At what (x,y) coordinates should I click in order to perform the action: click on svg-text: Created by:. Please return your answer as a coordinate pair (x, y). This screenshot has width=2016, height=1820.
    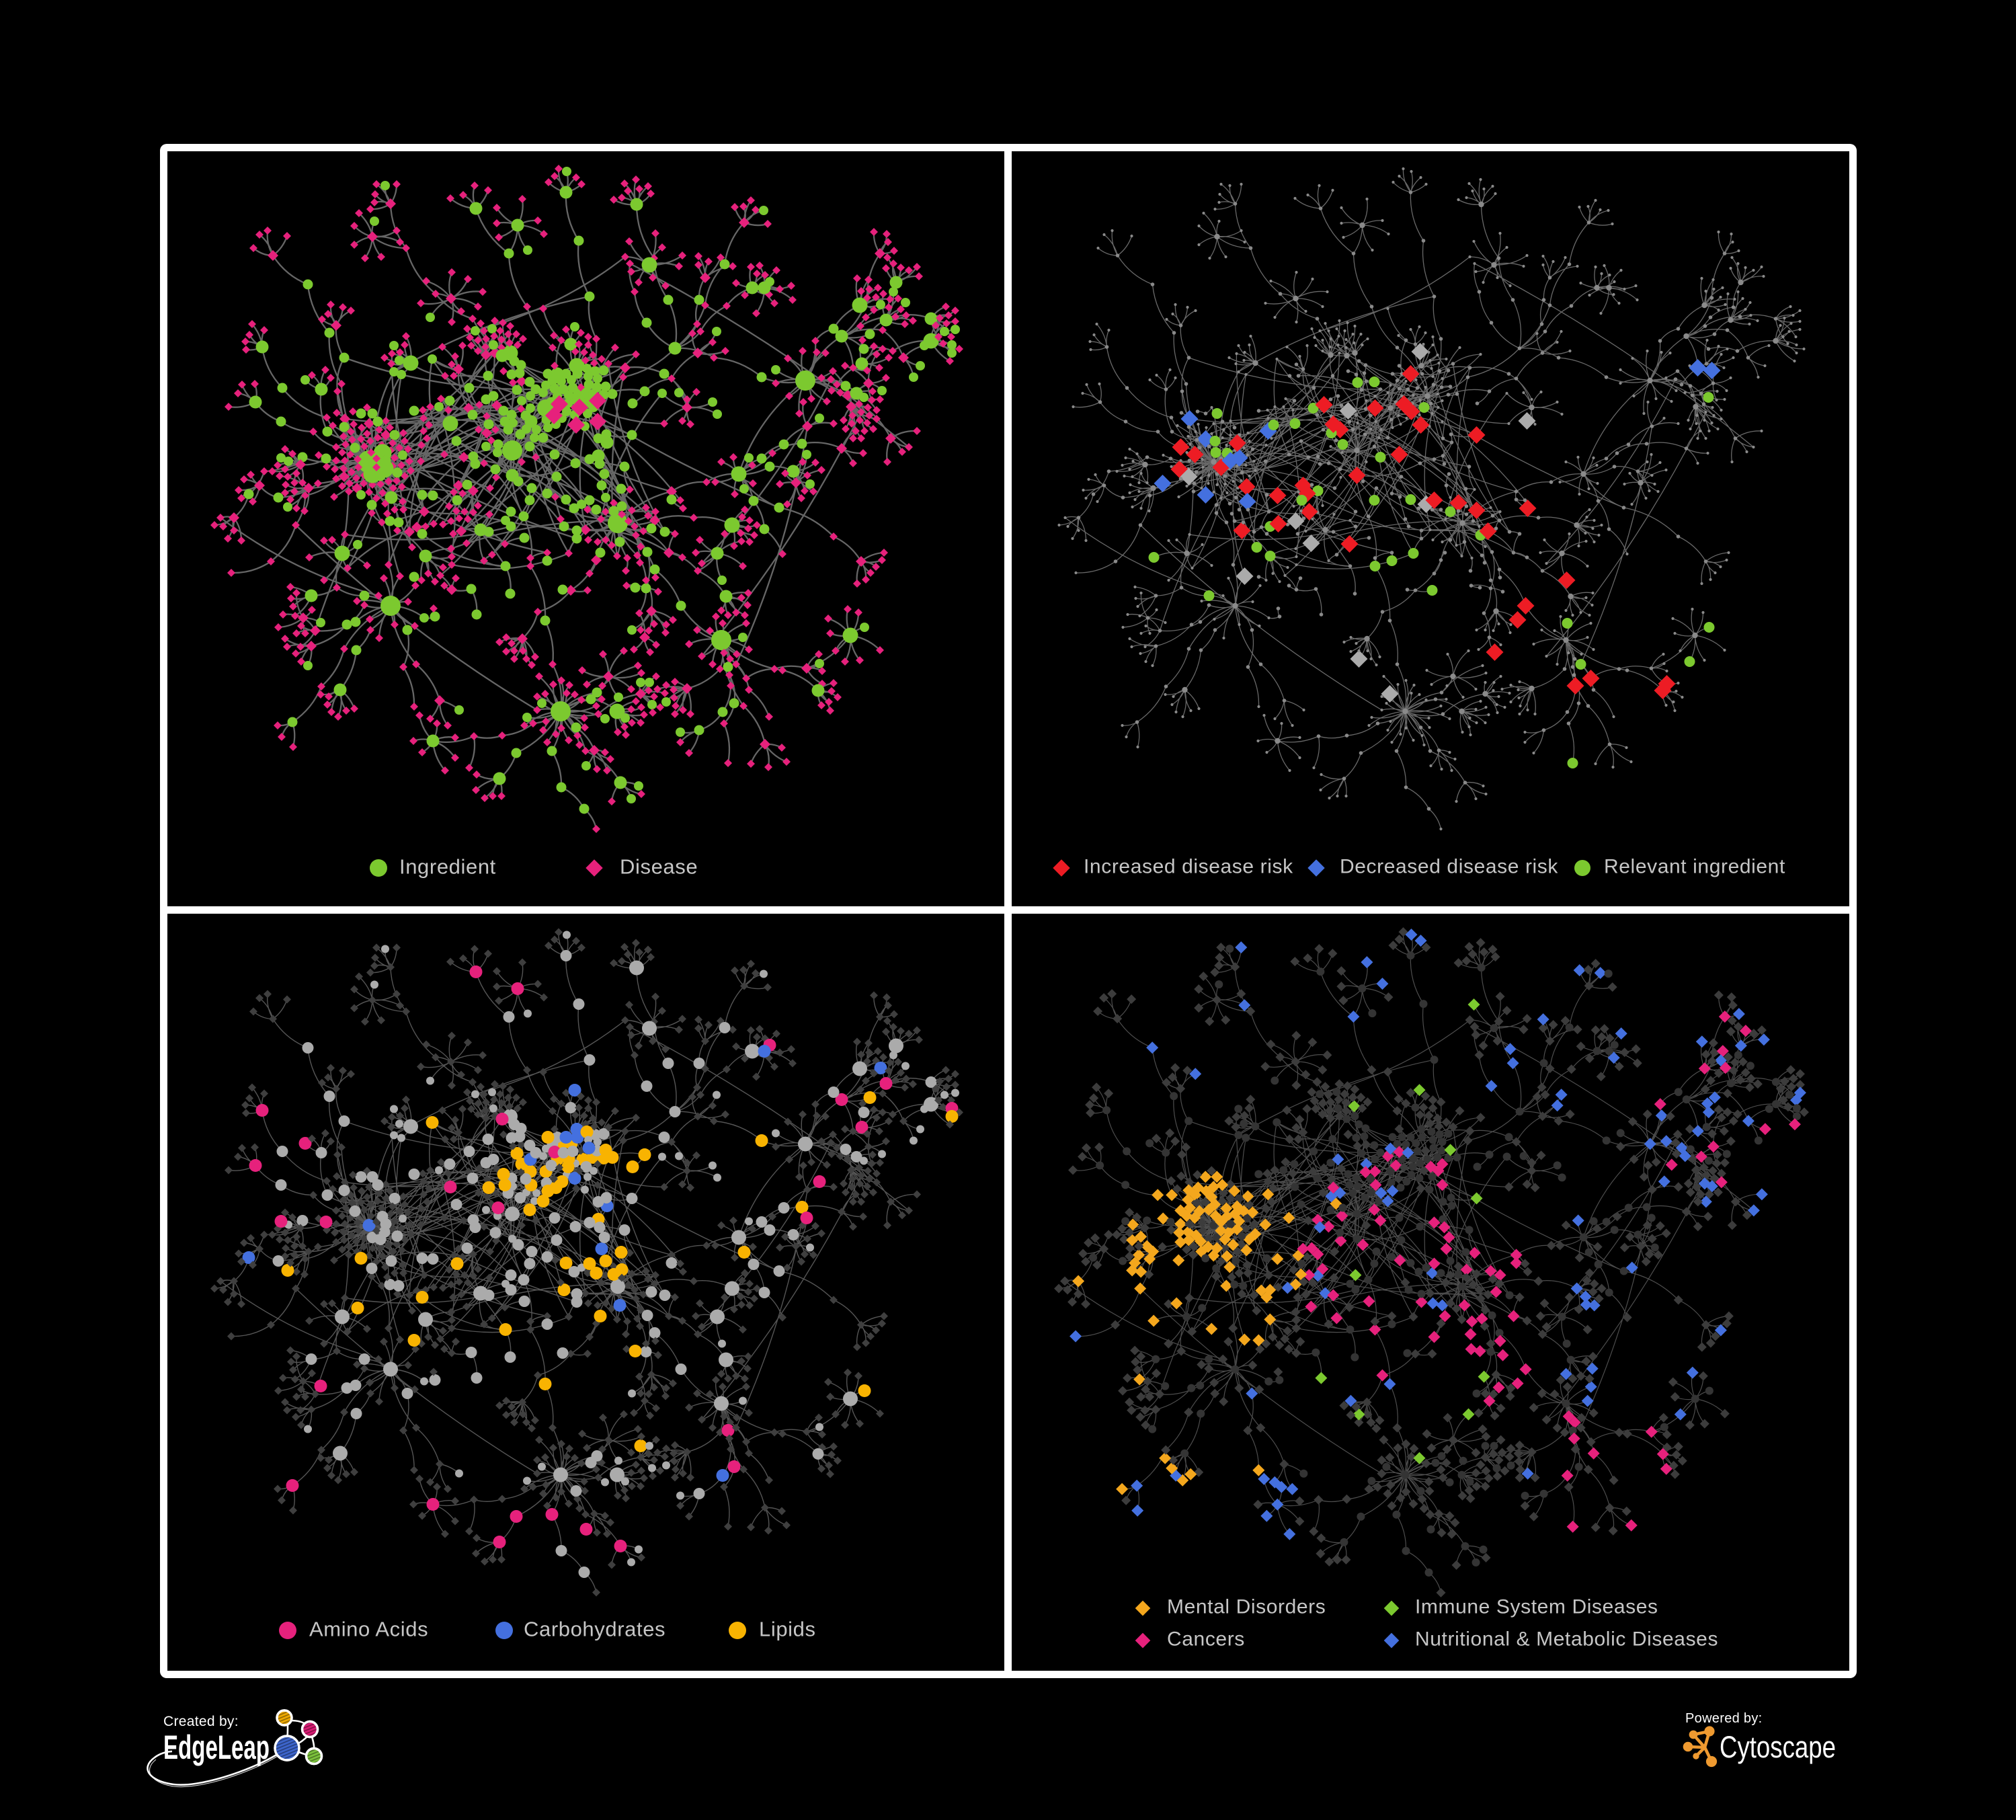
    Looking at the image, I should click on (201, 1721).